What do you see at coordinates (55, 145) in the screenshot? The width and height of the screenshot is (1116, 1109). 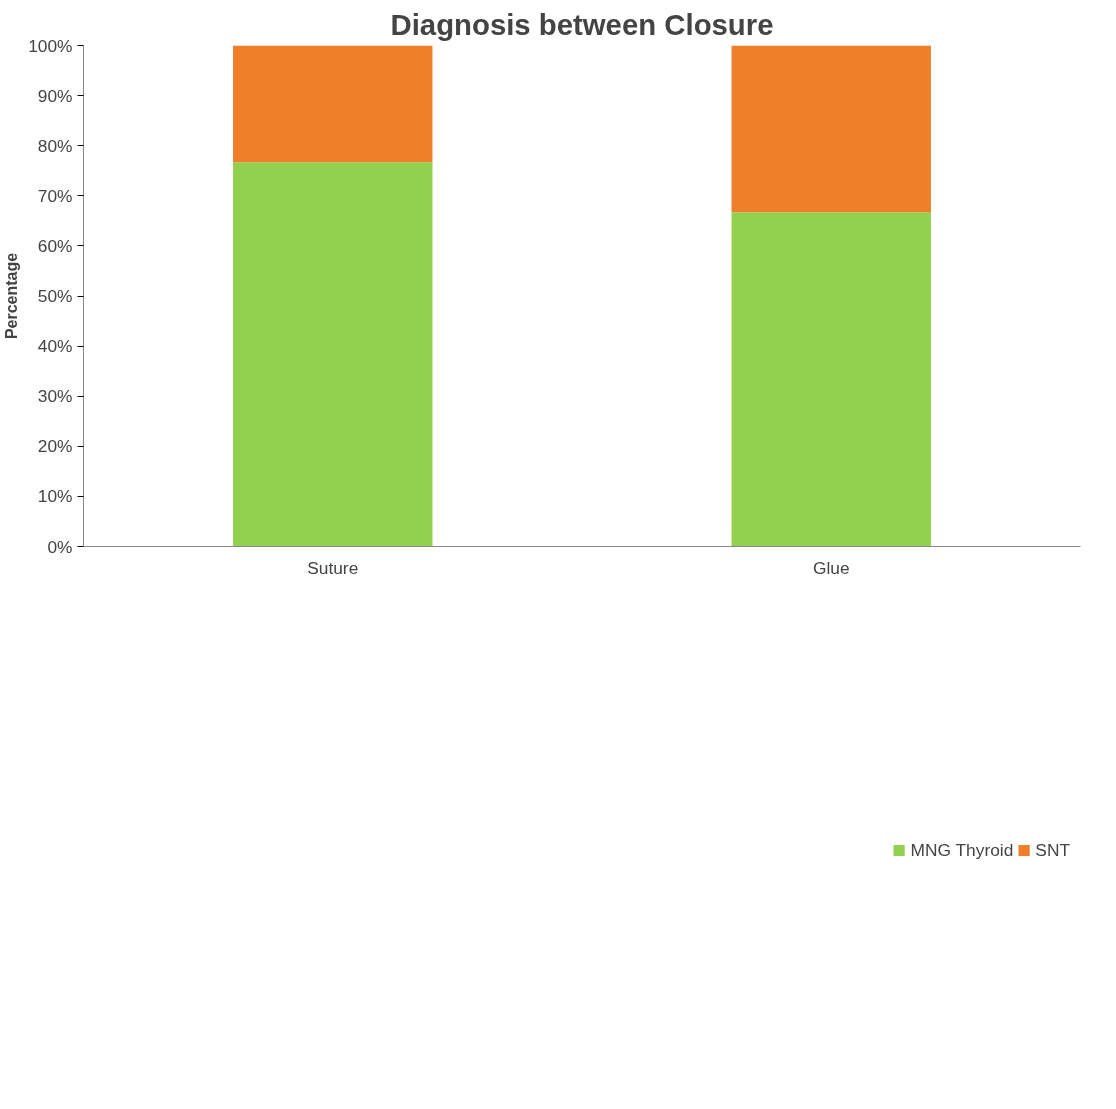 I see `y-tick-label: 80%` at bounding box center [55, 145].